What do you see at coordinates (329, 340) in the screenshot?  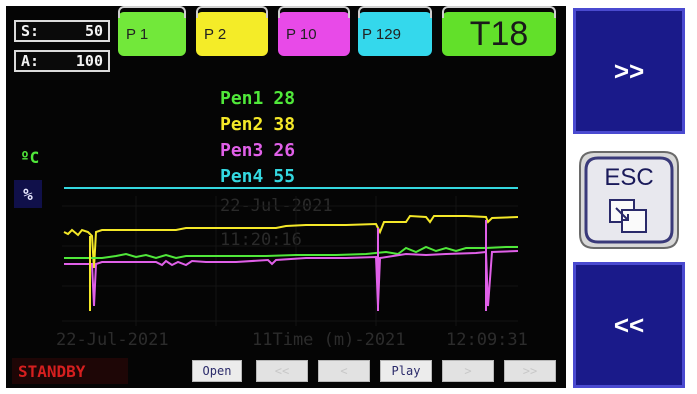 I see `axis-time-label: 11Time (m)-2021` at bounding box center [329, 340].